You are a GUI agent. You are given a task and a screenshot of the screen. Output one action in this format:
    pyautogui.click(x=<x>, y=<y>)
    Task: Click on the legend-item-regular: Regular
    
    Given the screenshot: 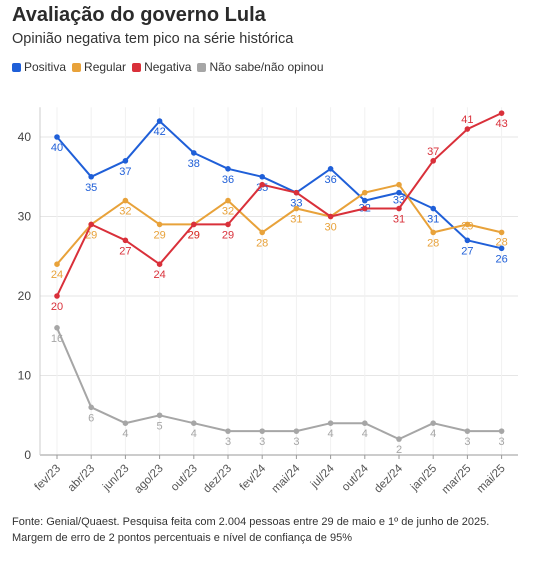 What is the action you would take?
    pyautogui.click(x=99, y=67)
    